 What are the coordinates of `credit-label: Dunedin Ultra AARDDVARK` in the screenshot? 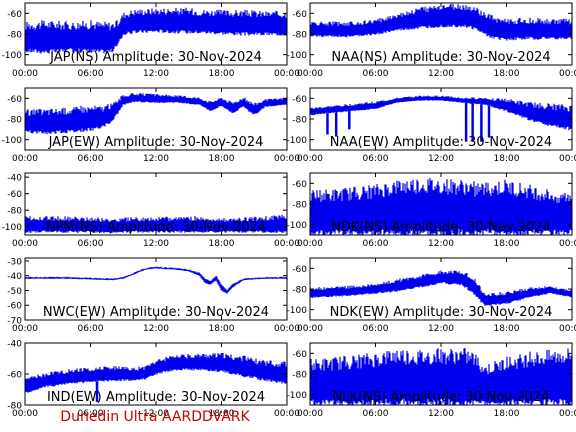 It's located at (155, 417).